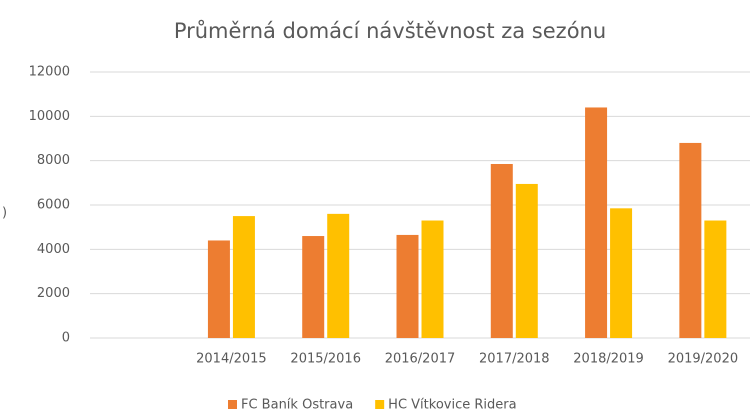 The image size is (750, 416). I want to click on y-tick-label: 6000, so click(53, 205).